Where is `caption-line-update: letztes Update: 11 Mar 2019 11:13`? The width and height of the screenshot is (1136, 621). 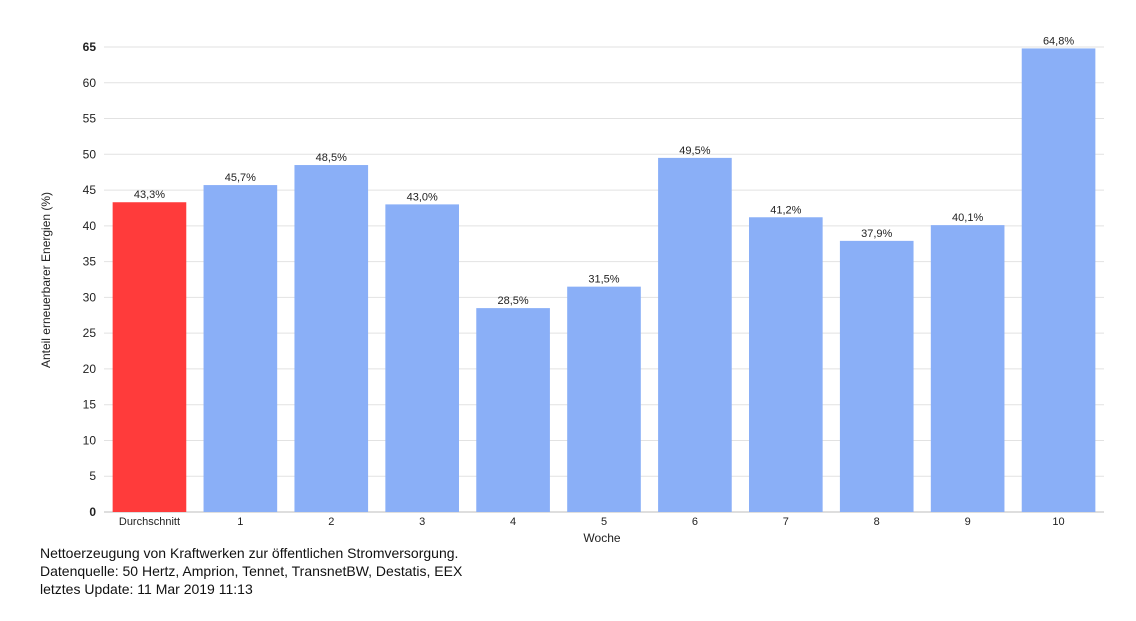
caption-line-update: letztes Update: 11 Mar 2019 11:13 is located at coordinates (146, 589).